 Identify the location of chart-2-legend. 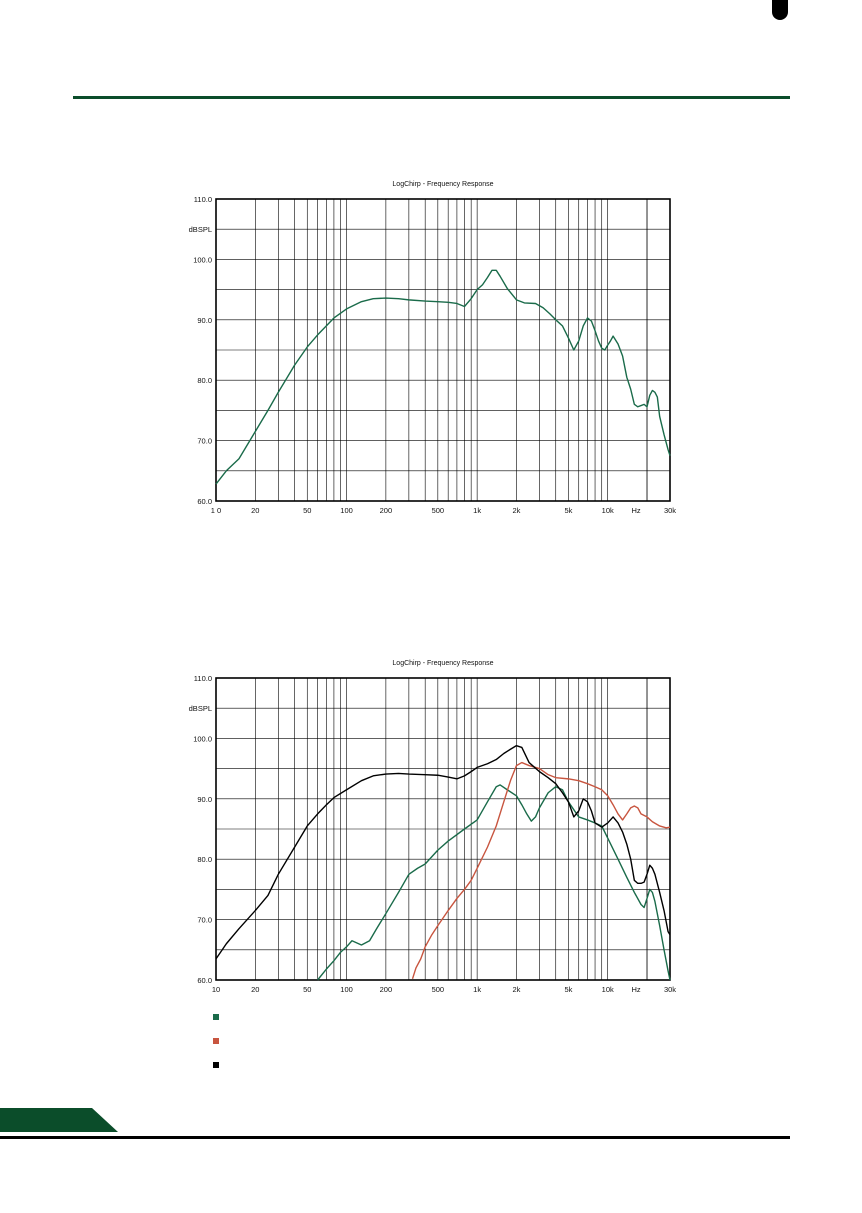
(216, 1041).